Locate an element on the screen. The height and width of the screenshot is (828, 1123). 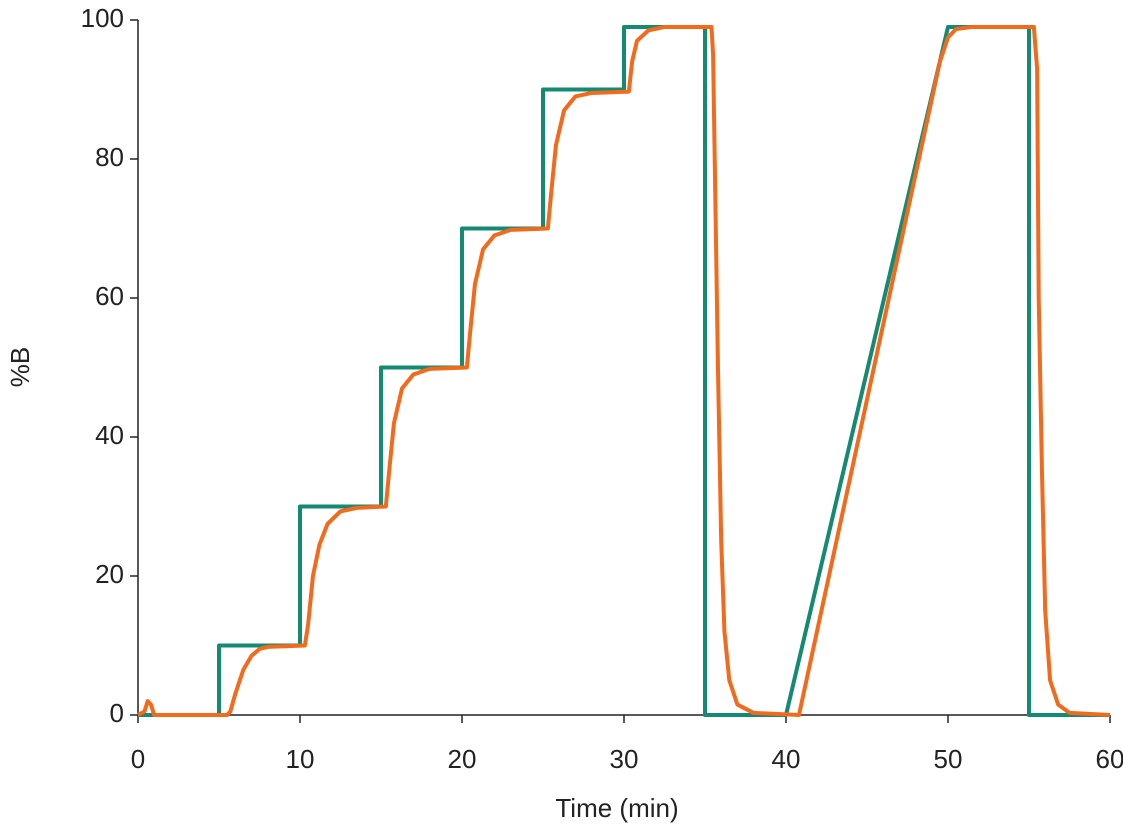
x-axis-label: Time (min) is located at coordinates (616, 808).